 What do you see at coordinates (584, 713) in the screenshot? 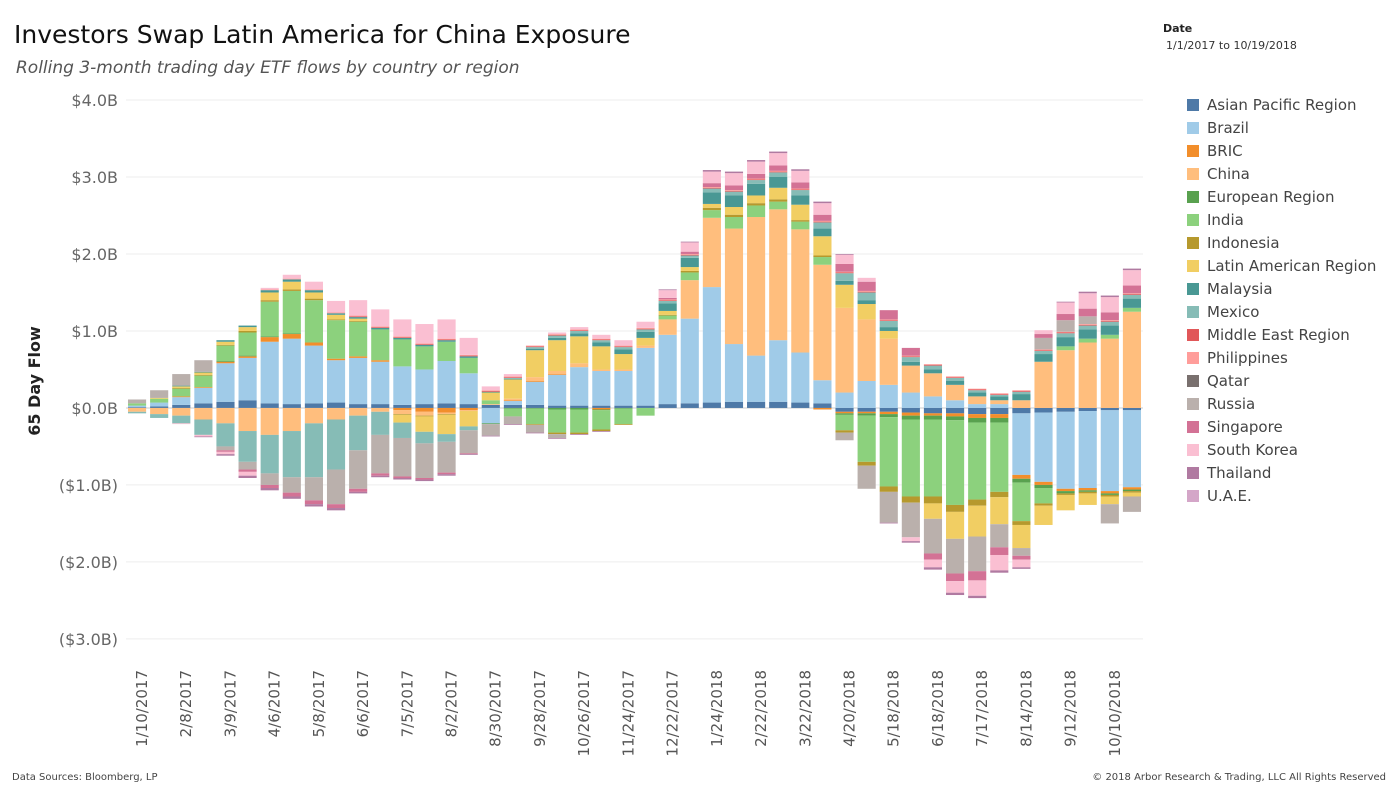
I see `x-tick-label: 10/26/2017` at bounding box center [584, 713].